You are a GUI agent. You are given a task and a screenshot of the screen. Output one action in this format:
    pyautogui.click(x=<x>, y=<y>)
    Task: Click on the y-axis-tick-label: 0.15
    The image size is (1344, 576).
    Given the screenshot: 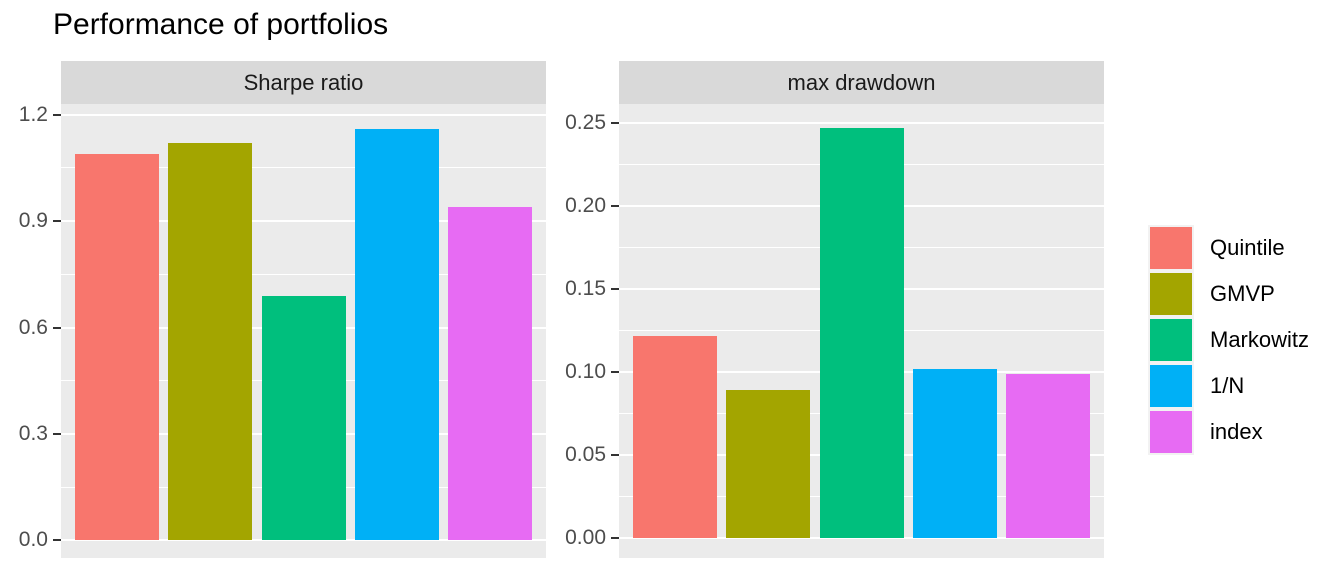 What is the action you would take?
    pyautogui.click(x=585, y=288)
    